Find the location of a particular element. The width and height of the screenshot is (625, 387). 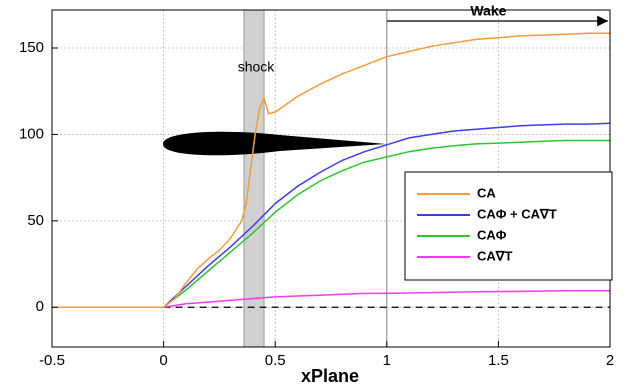

x-tick-label: 2 is located at coordinates (610, 360).